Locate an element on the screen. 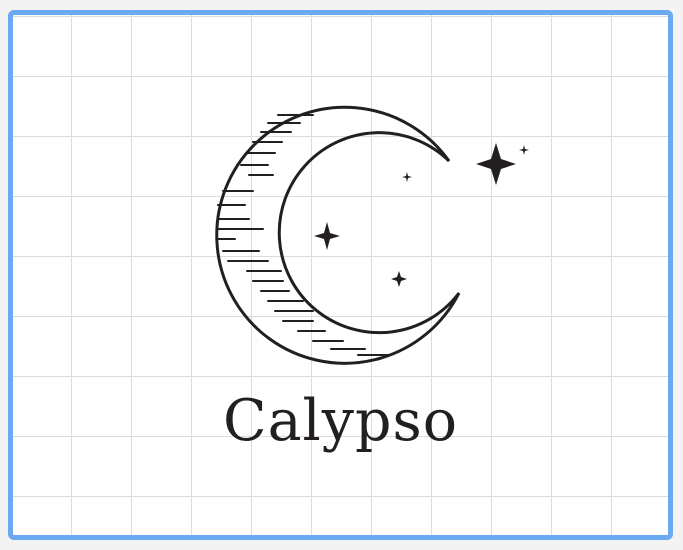 Image resolution: width=683 pixels, height=550 pixels. sparkle-star-icon is located at coordinates (421, 215).